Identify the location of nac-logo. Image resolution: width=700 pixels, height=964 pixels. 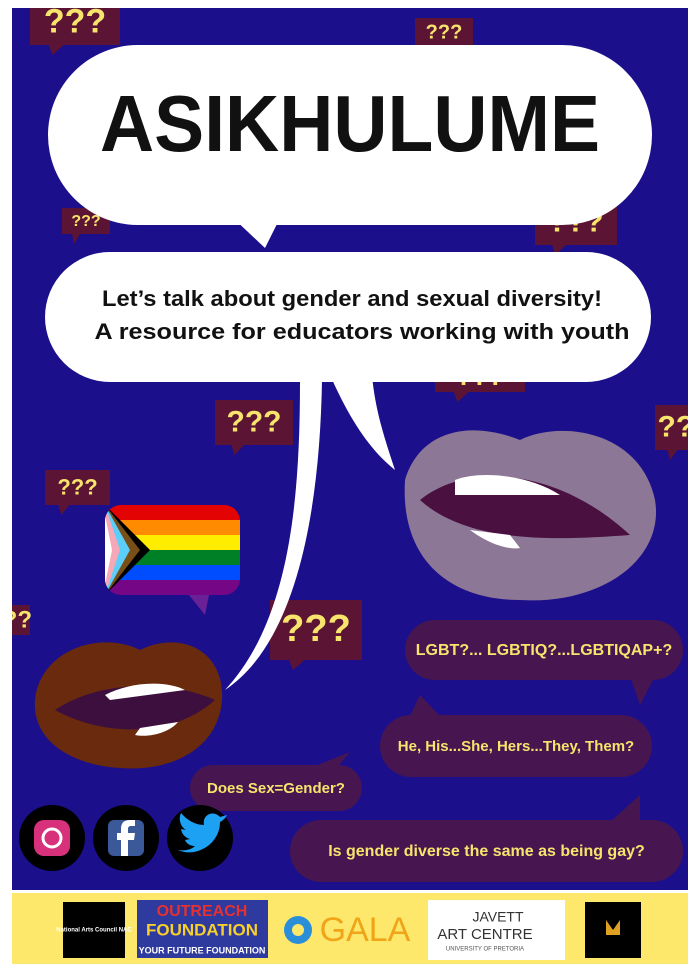
(94, 930).